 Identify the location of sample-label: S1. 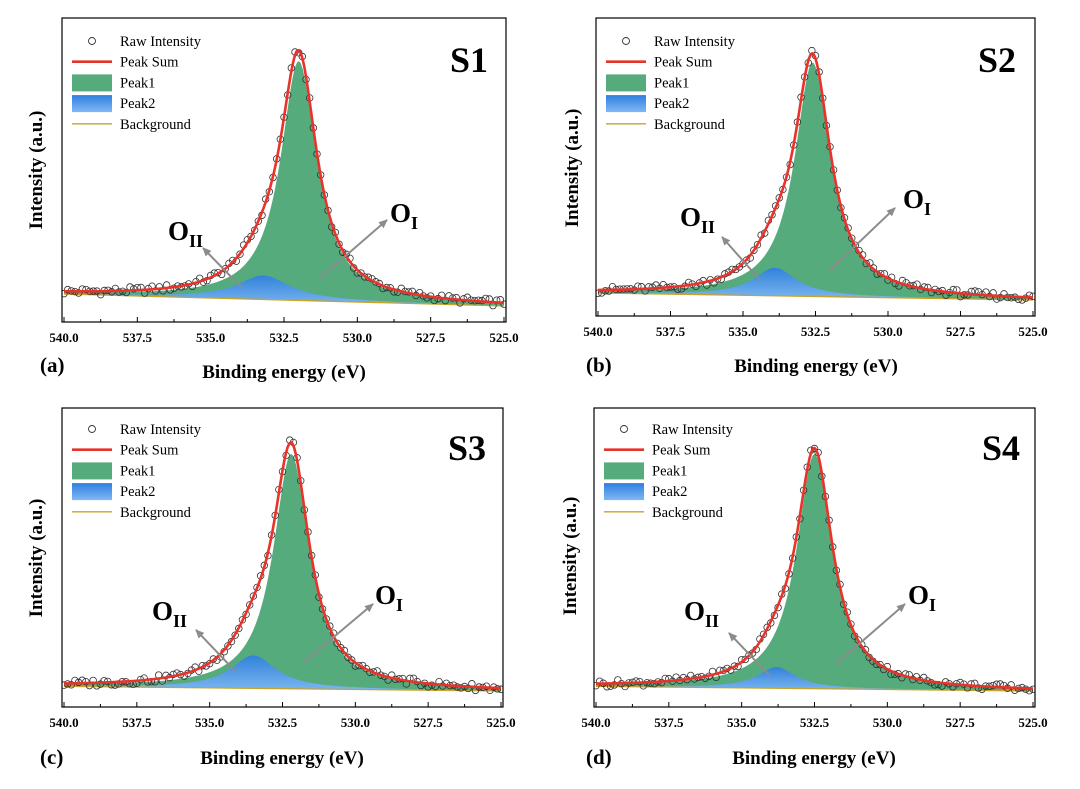
(469, 60).